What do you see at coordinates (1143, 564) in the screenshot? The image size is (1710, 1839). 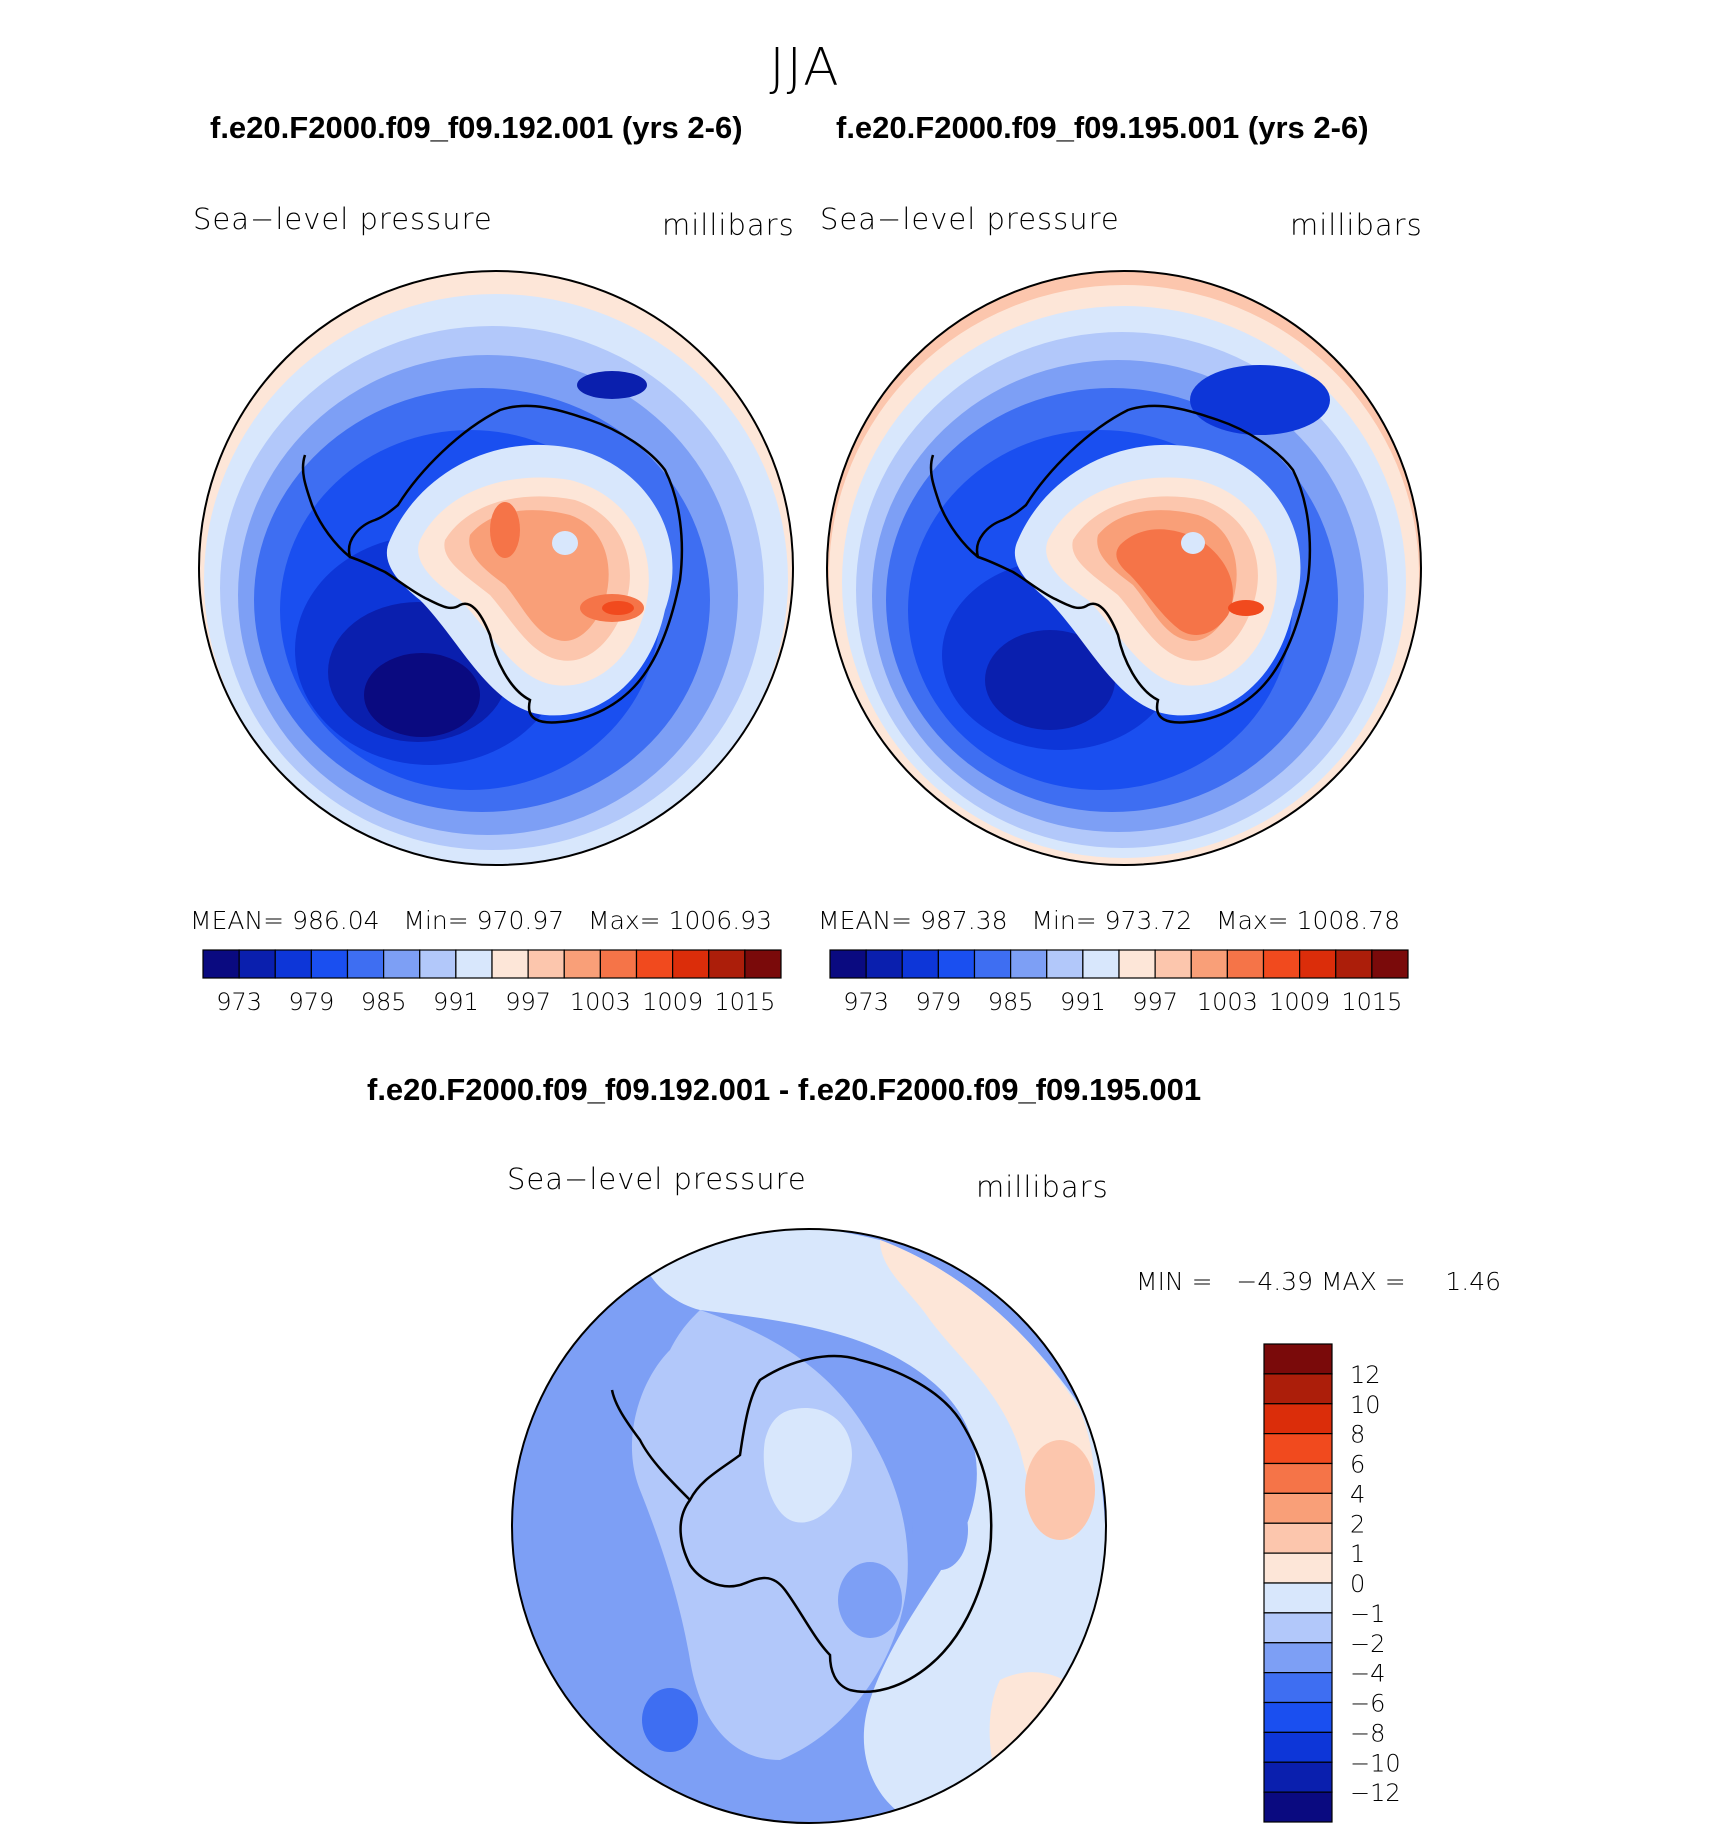 I see `map2-antarctica-coastline` at bounding box center [1143, 564].